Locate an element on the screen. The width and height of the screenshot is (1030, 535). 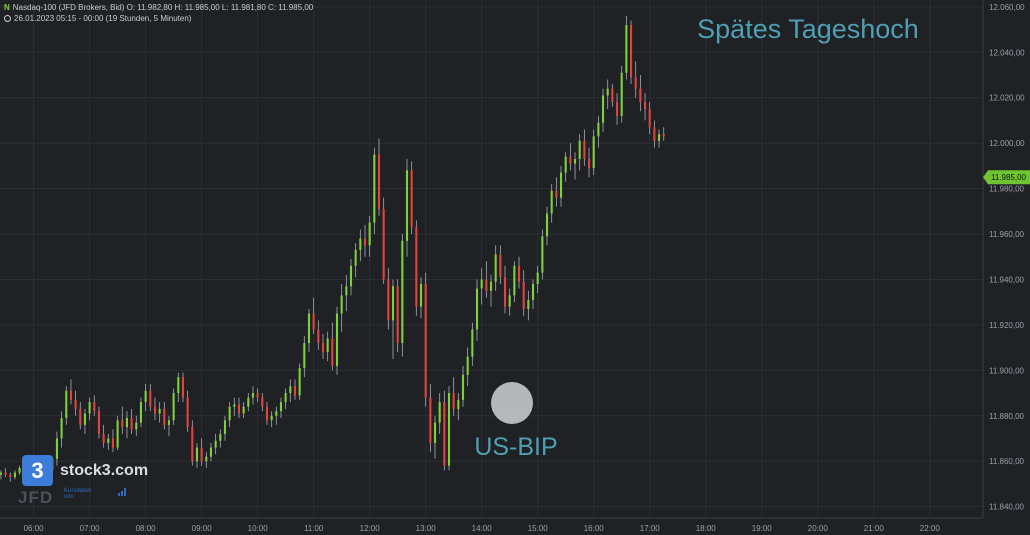
last-price-label: 11.985,00 is located at coordinates (1009, 177).